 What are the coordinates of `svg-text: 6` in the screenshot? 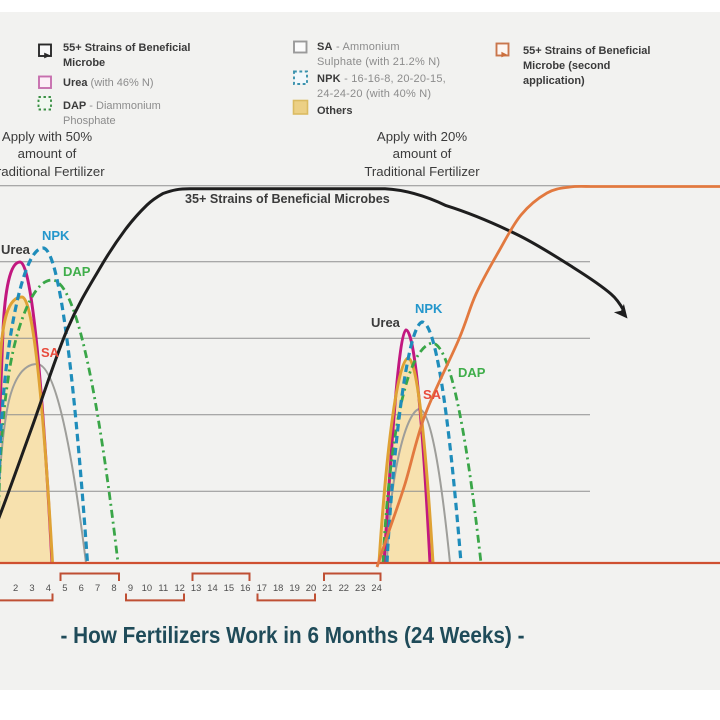 It's located at (81, 587).